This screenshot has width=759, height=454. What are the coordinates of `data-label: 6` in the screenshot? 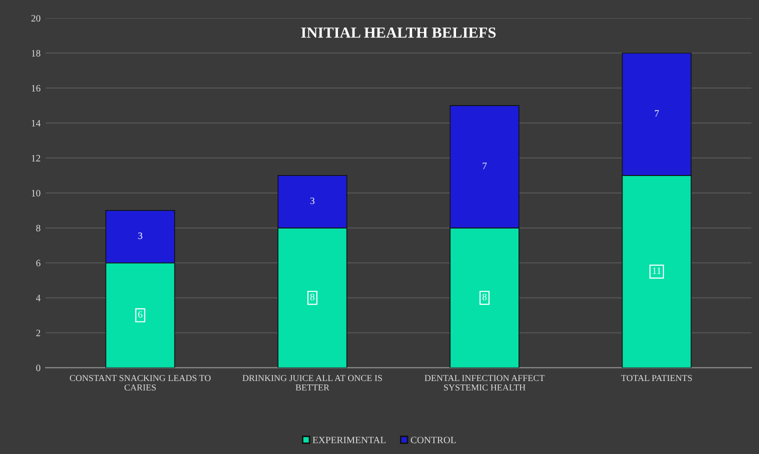 It's located at (140, 314).